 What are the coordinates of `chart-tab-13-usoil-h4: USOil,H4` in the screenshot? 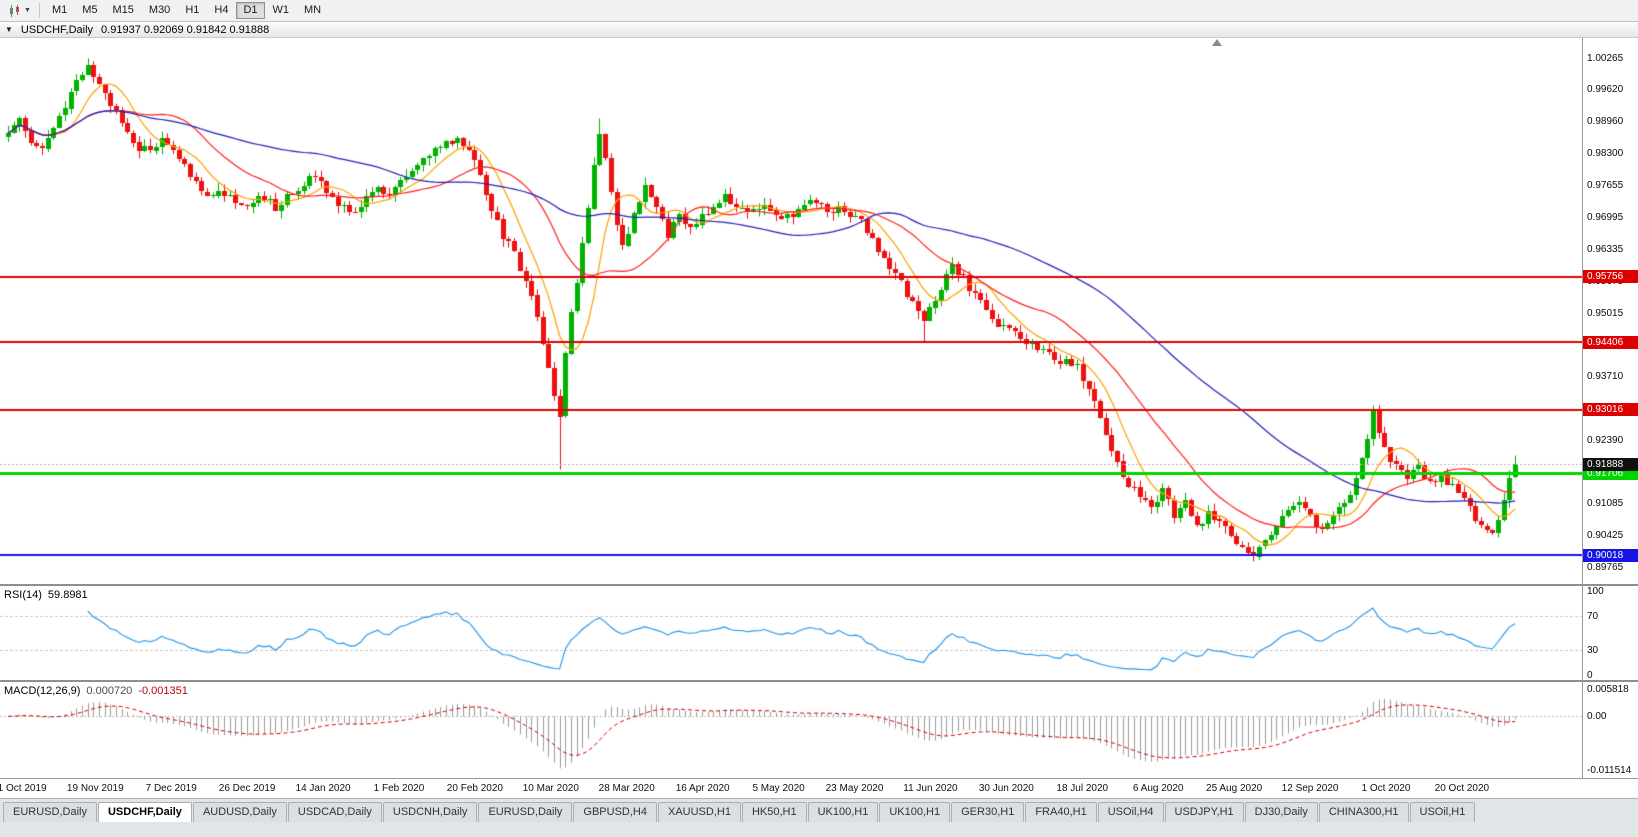 It's located at (1130, 812).